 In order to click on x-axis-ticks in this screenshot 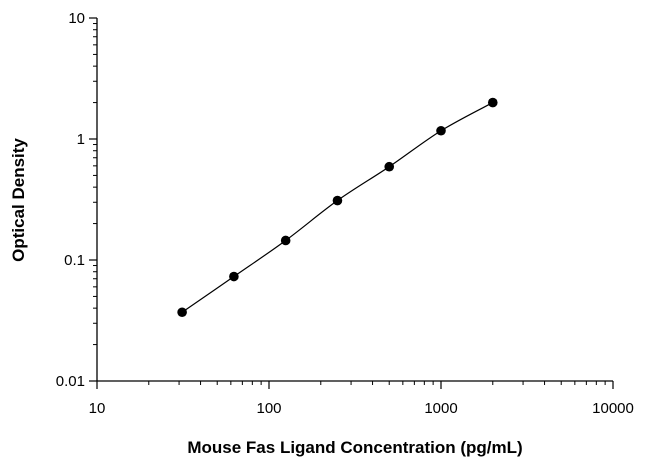, I will do `click(355, 385)`.